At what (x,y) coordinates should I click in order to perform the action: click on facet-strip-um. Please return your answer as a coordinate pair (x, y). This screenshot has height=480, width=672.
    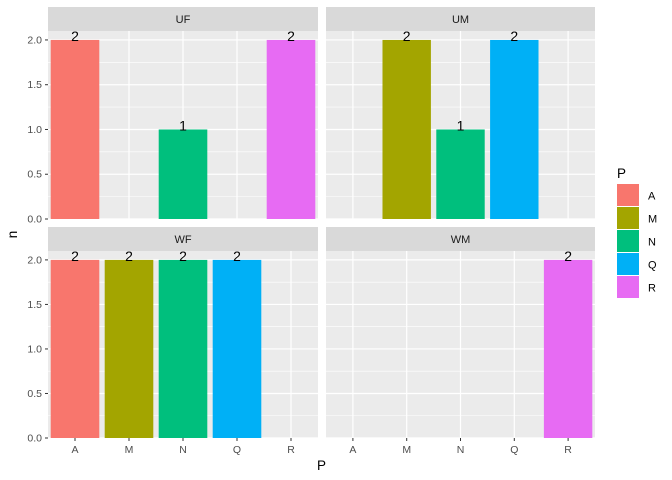
    Looking at the image, I should click on (460, 19).